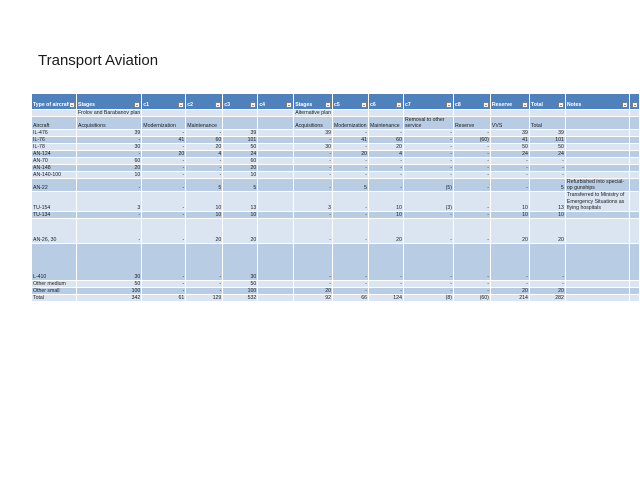 Image resolution: width=640 pixels, height=480 pixels. I want to click on table-row: AN-140-100 10- -10- - - - - - -, so click(335, 175).